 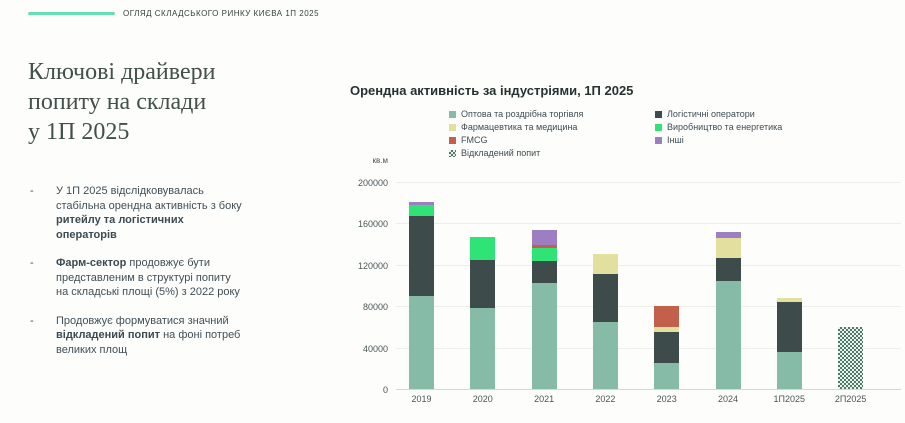 I want to click on legend-label: Відкладений попит, so click(x=501, y=153).